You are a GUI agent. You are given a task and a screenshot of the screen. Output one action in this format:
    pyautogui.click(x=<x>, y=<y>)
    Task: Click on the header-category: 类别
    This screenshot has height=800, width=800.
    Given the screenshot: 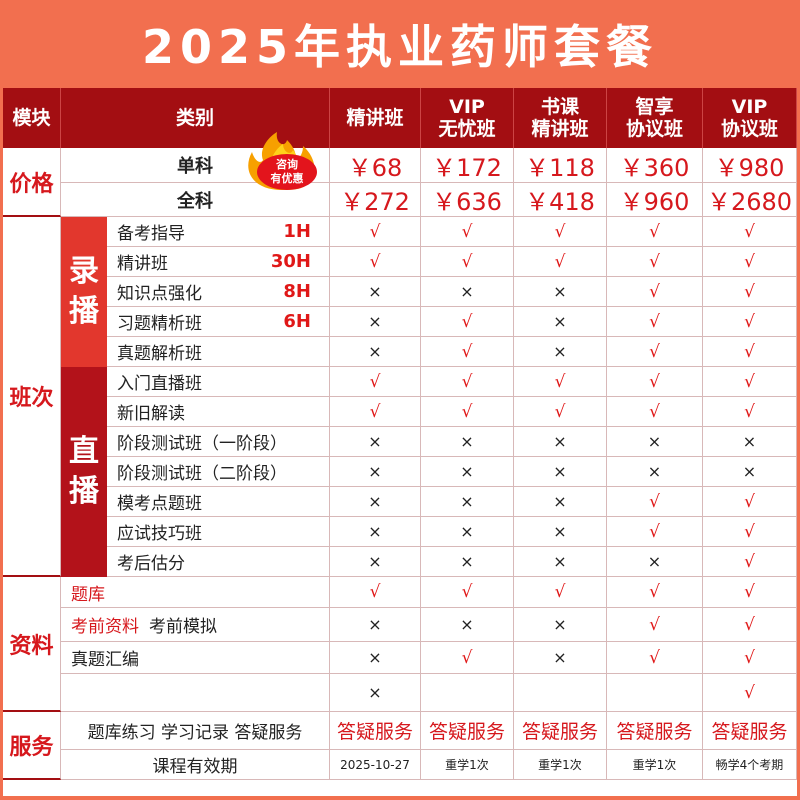 What is the action you would take?
    pyautogui.click(x=195, y=118)
    